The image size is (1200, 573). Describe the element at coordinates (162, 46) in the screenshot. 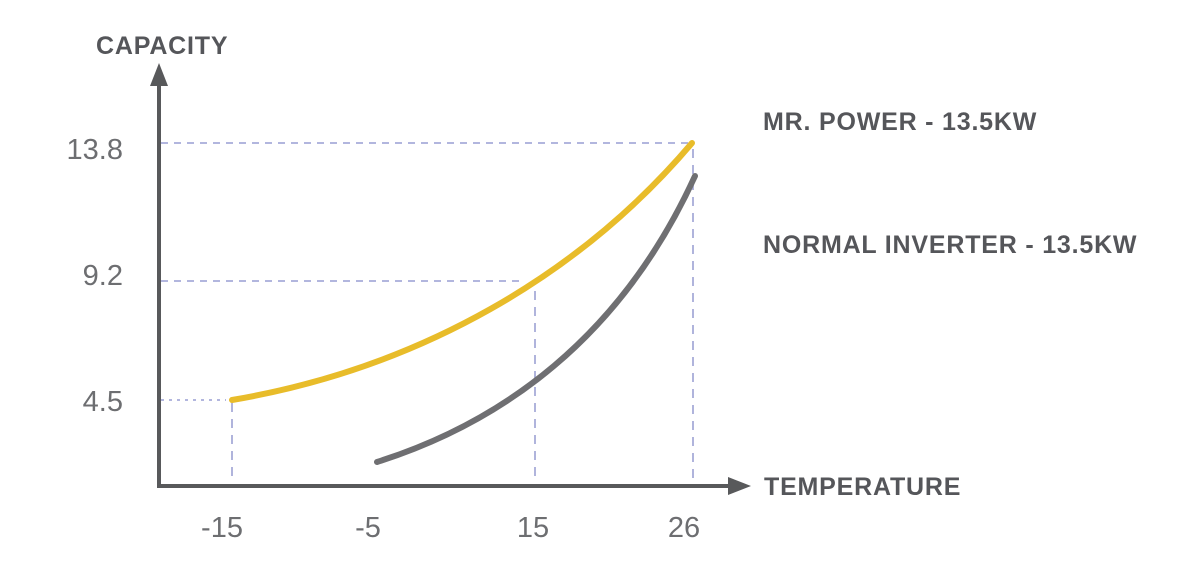

I see `y-axis-title: CAPACITY` at that location.